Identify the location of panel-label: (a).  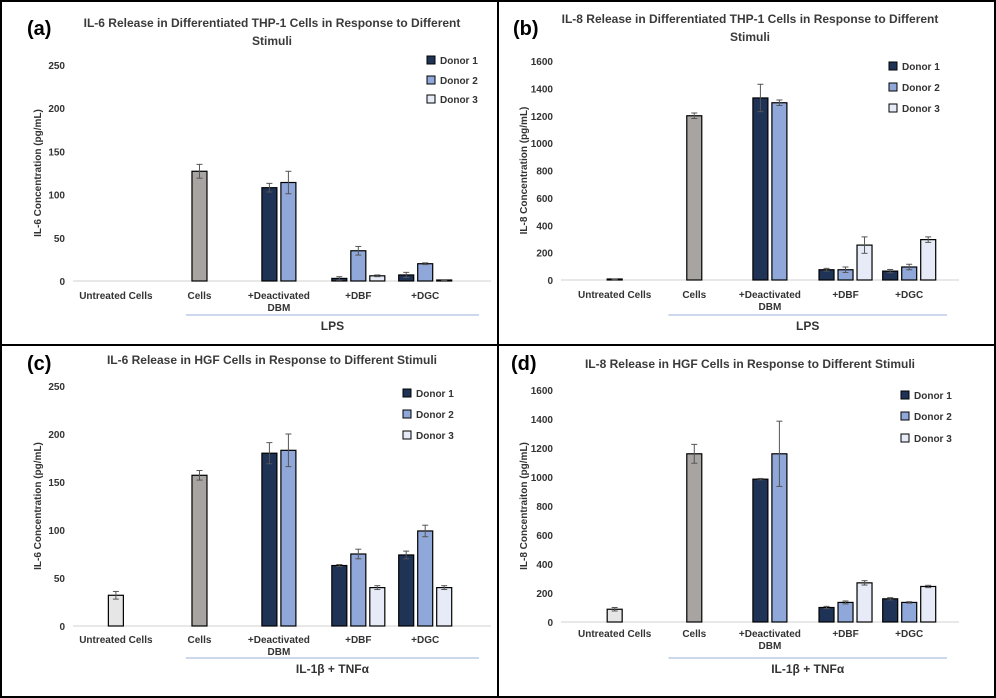
(39, 29).